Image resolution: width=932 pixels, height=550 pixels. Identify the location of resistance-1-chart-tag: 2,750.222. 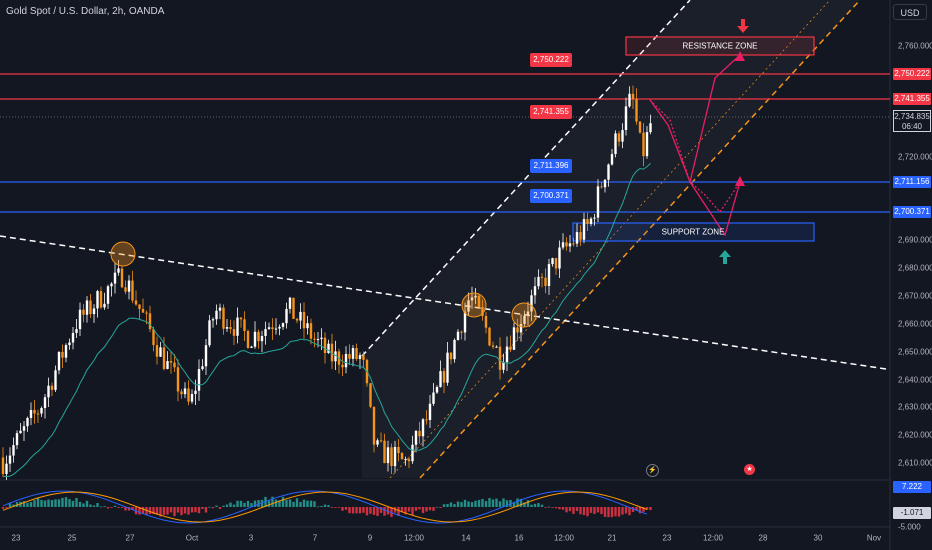
(551, 60).